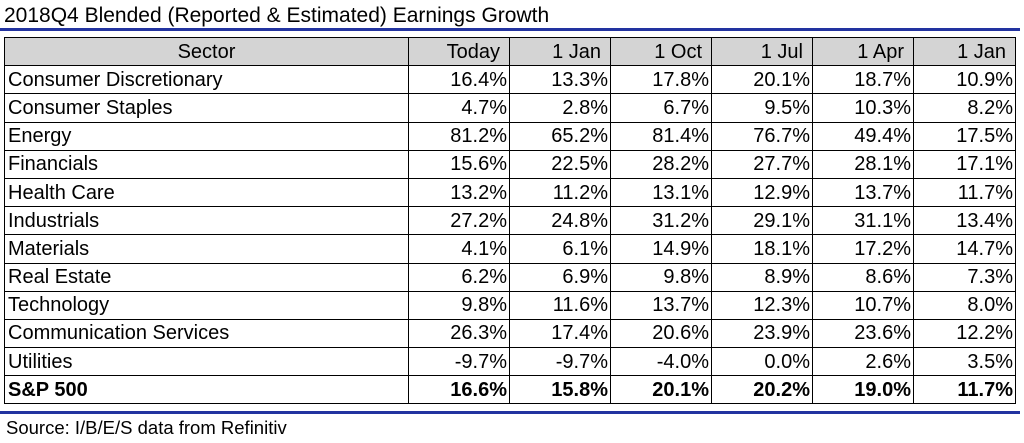 The width and height of the screenshot is (1024, 443). I want to click on source-note: Source: I/B/E/S data from Refinitiv, so click(146, 427).